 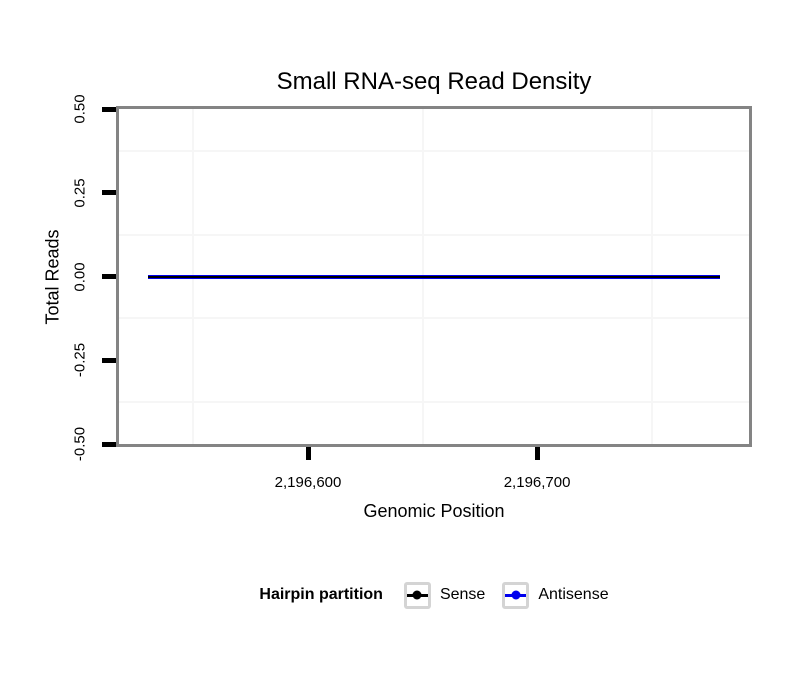 What do you see at coordinates (321, 594) in the screenshot?
I see `legend-title: Hairpin partition` at bounding box center [321, 594].